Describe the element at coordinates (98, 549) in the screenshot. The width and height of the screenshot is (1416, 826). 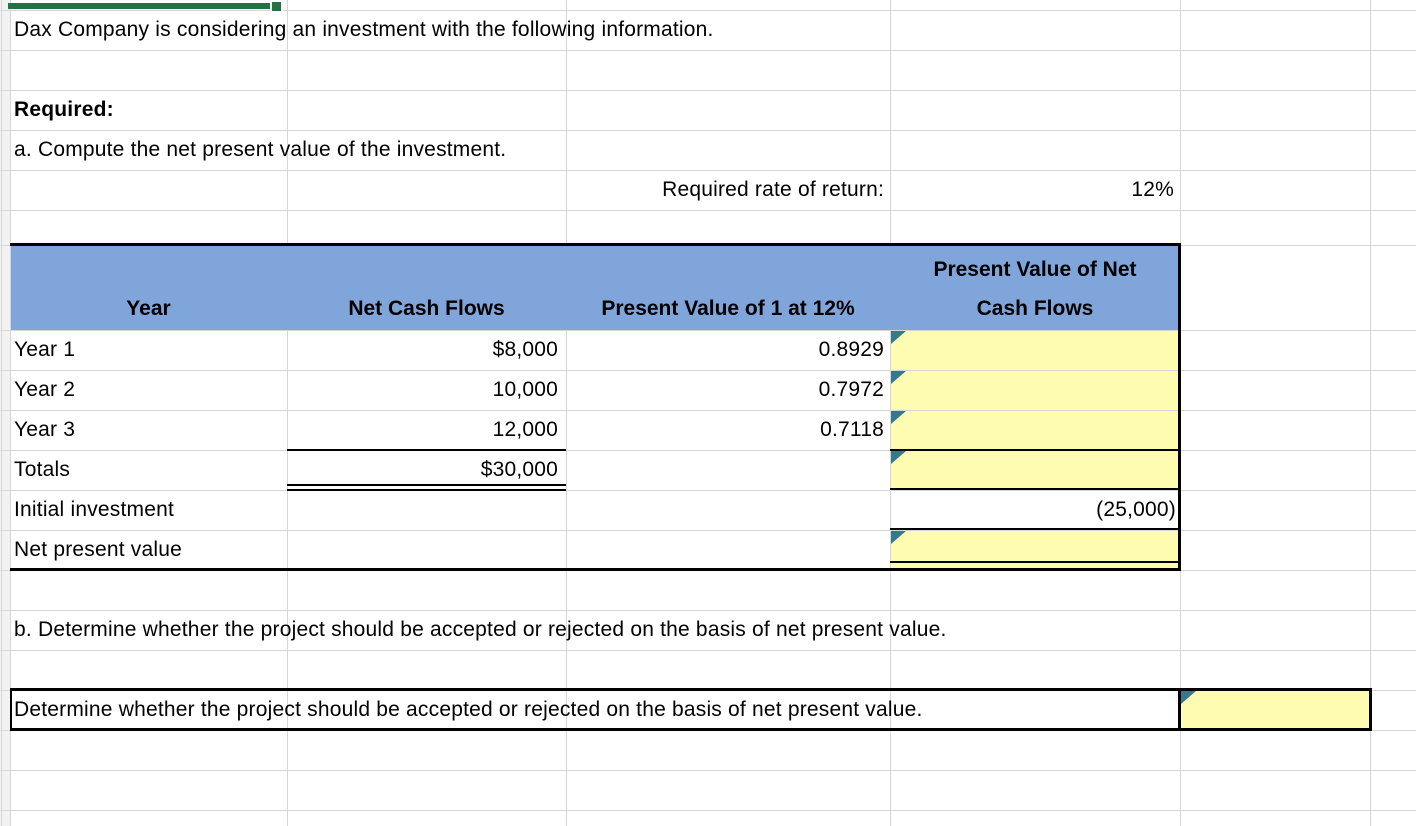
I see `cell-net-present-value-label: Net present value` at that location.